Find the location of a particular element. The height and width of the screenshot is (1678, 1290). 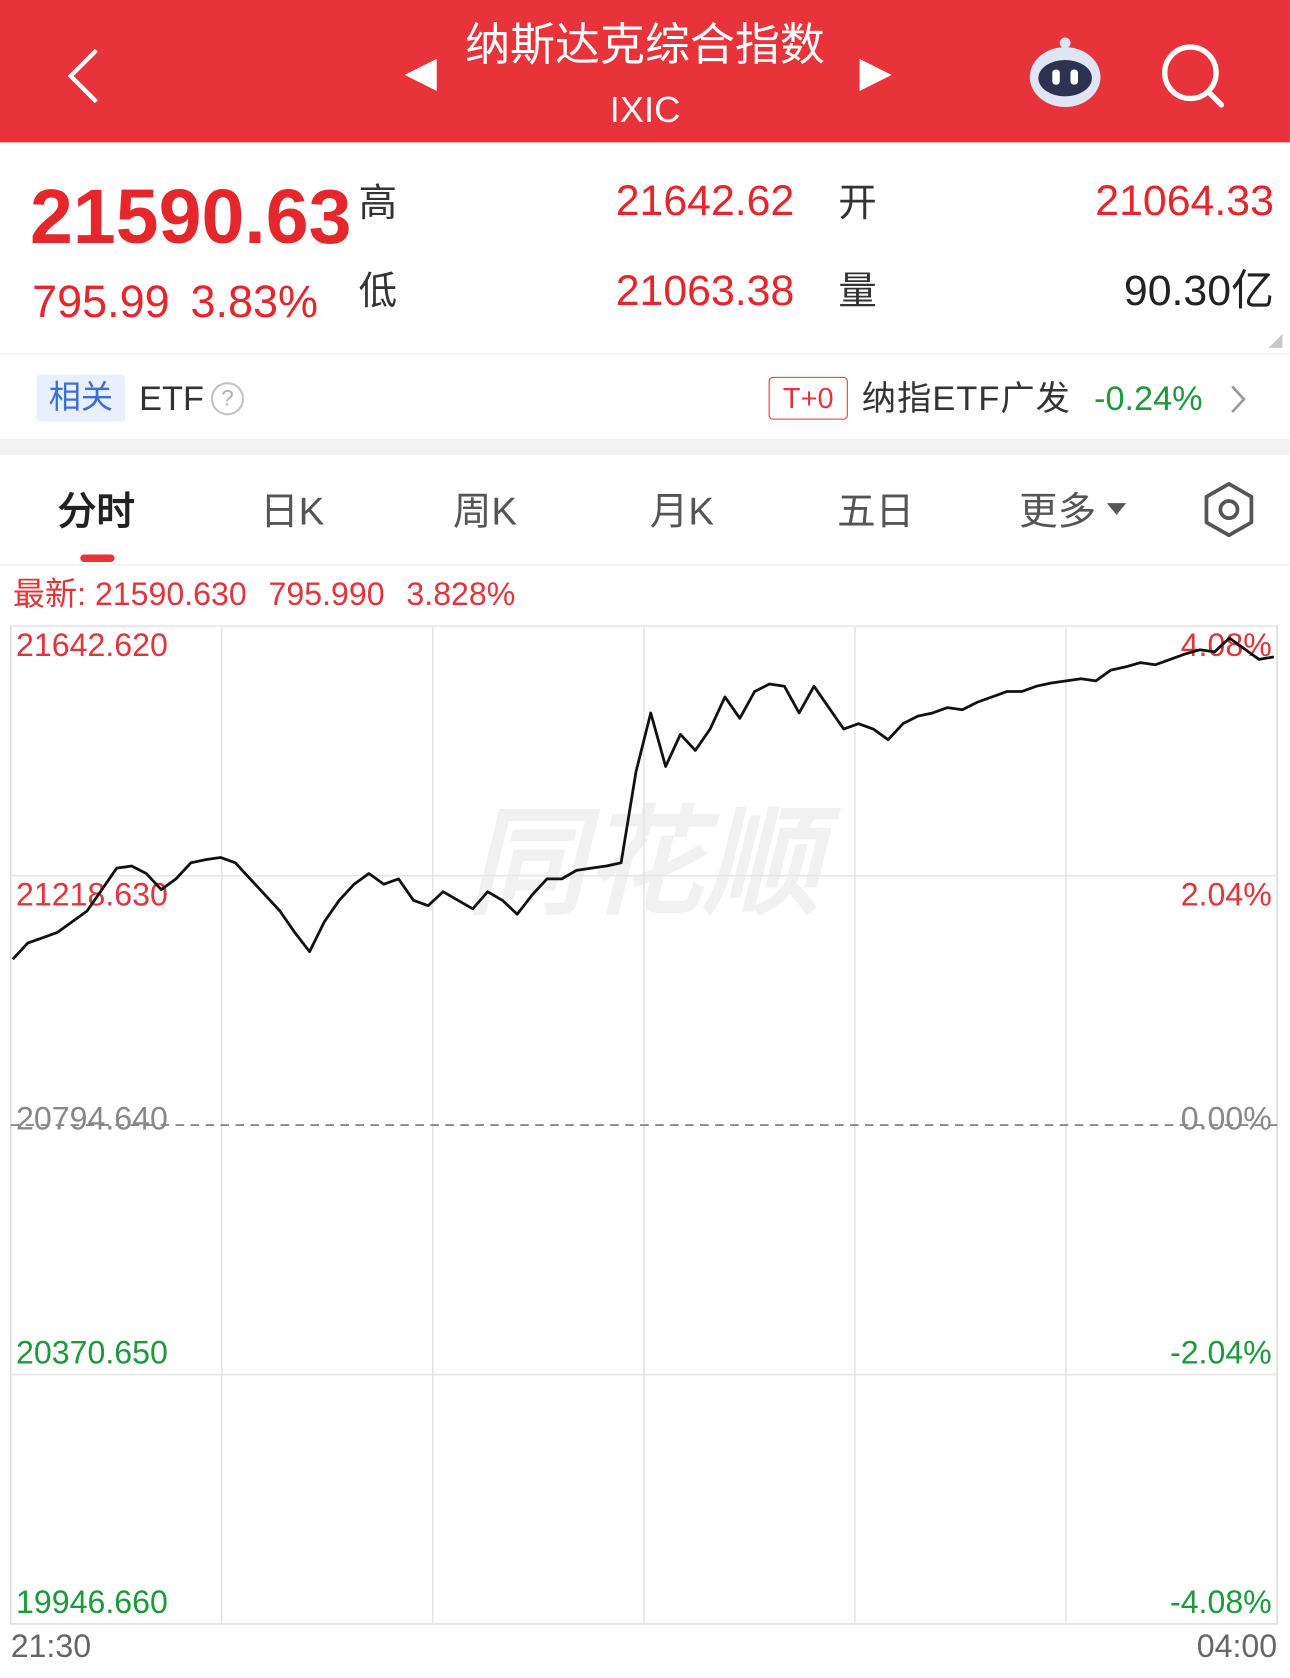

volume-value: 90.30亿 is located at coordinates (1198, 291).